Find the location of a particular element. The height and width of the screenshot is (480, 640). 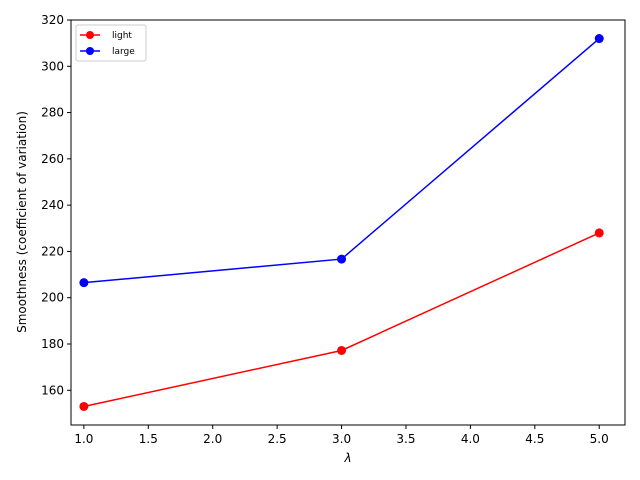

y-axis: 160 180 200 220 240 260 280 300 320 is located at coordinates (56, 205).